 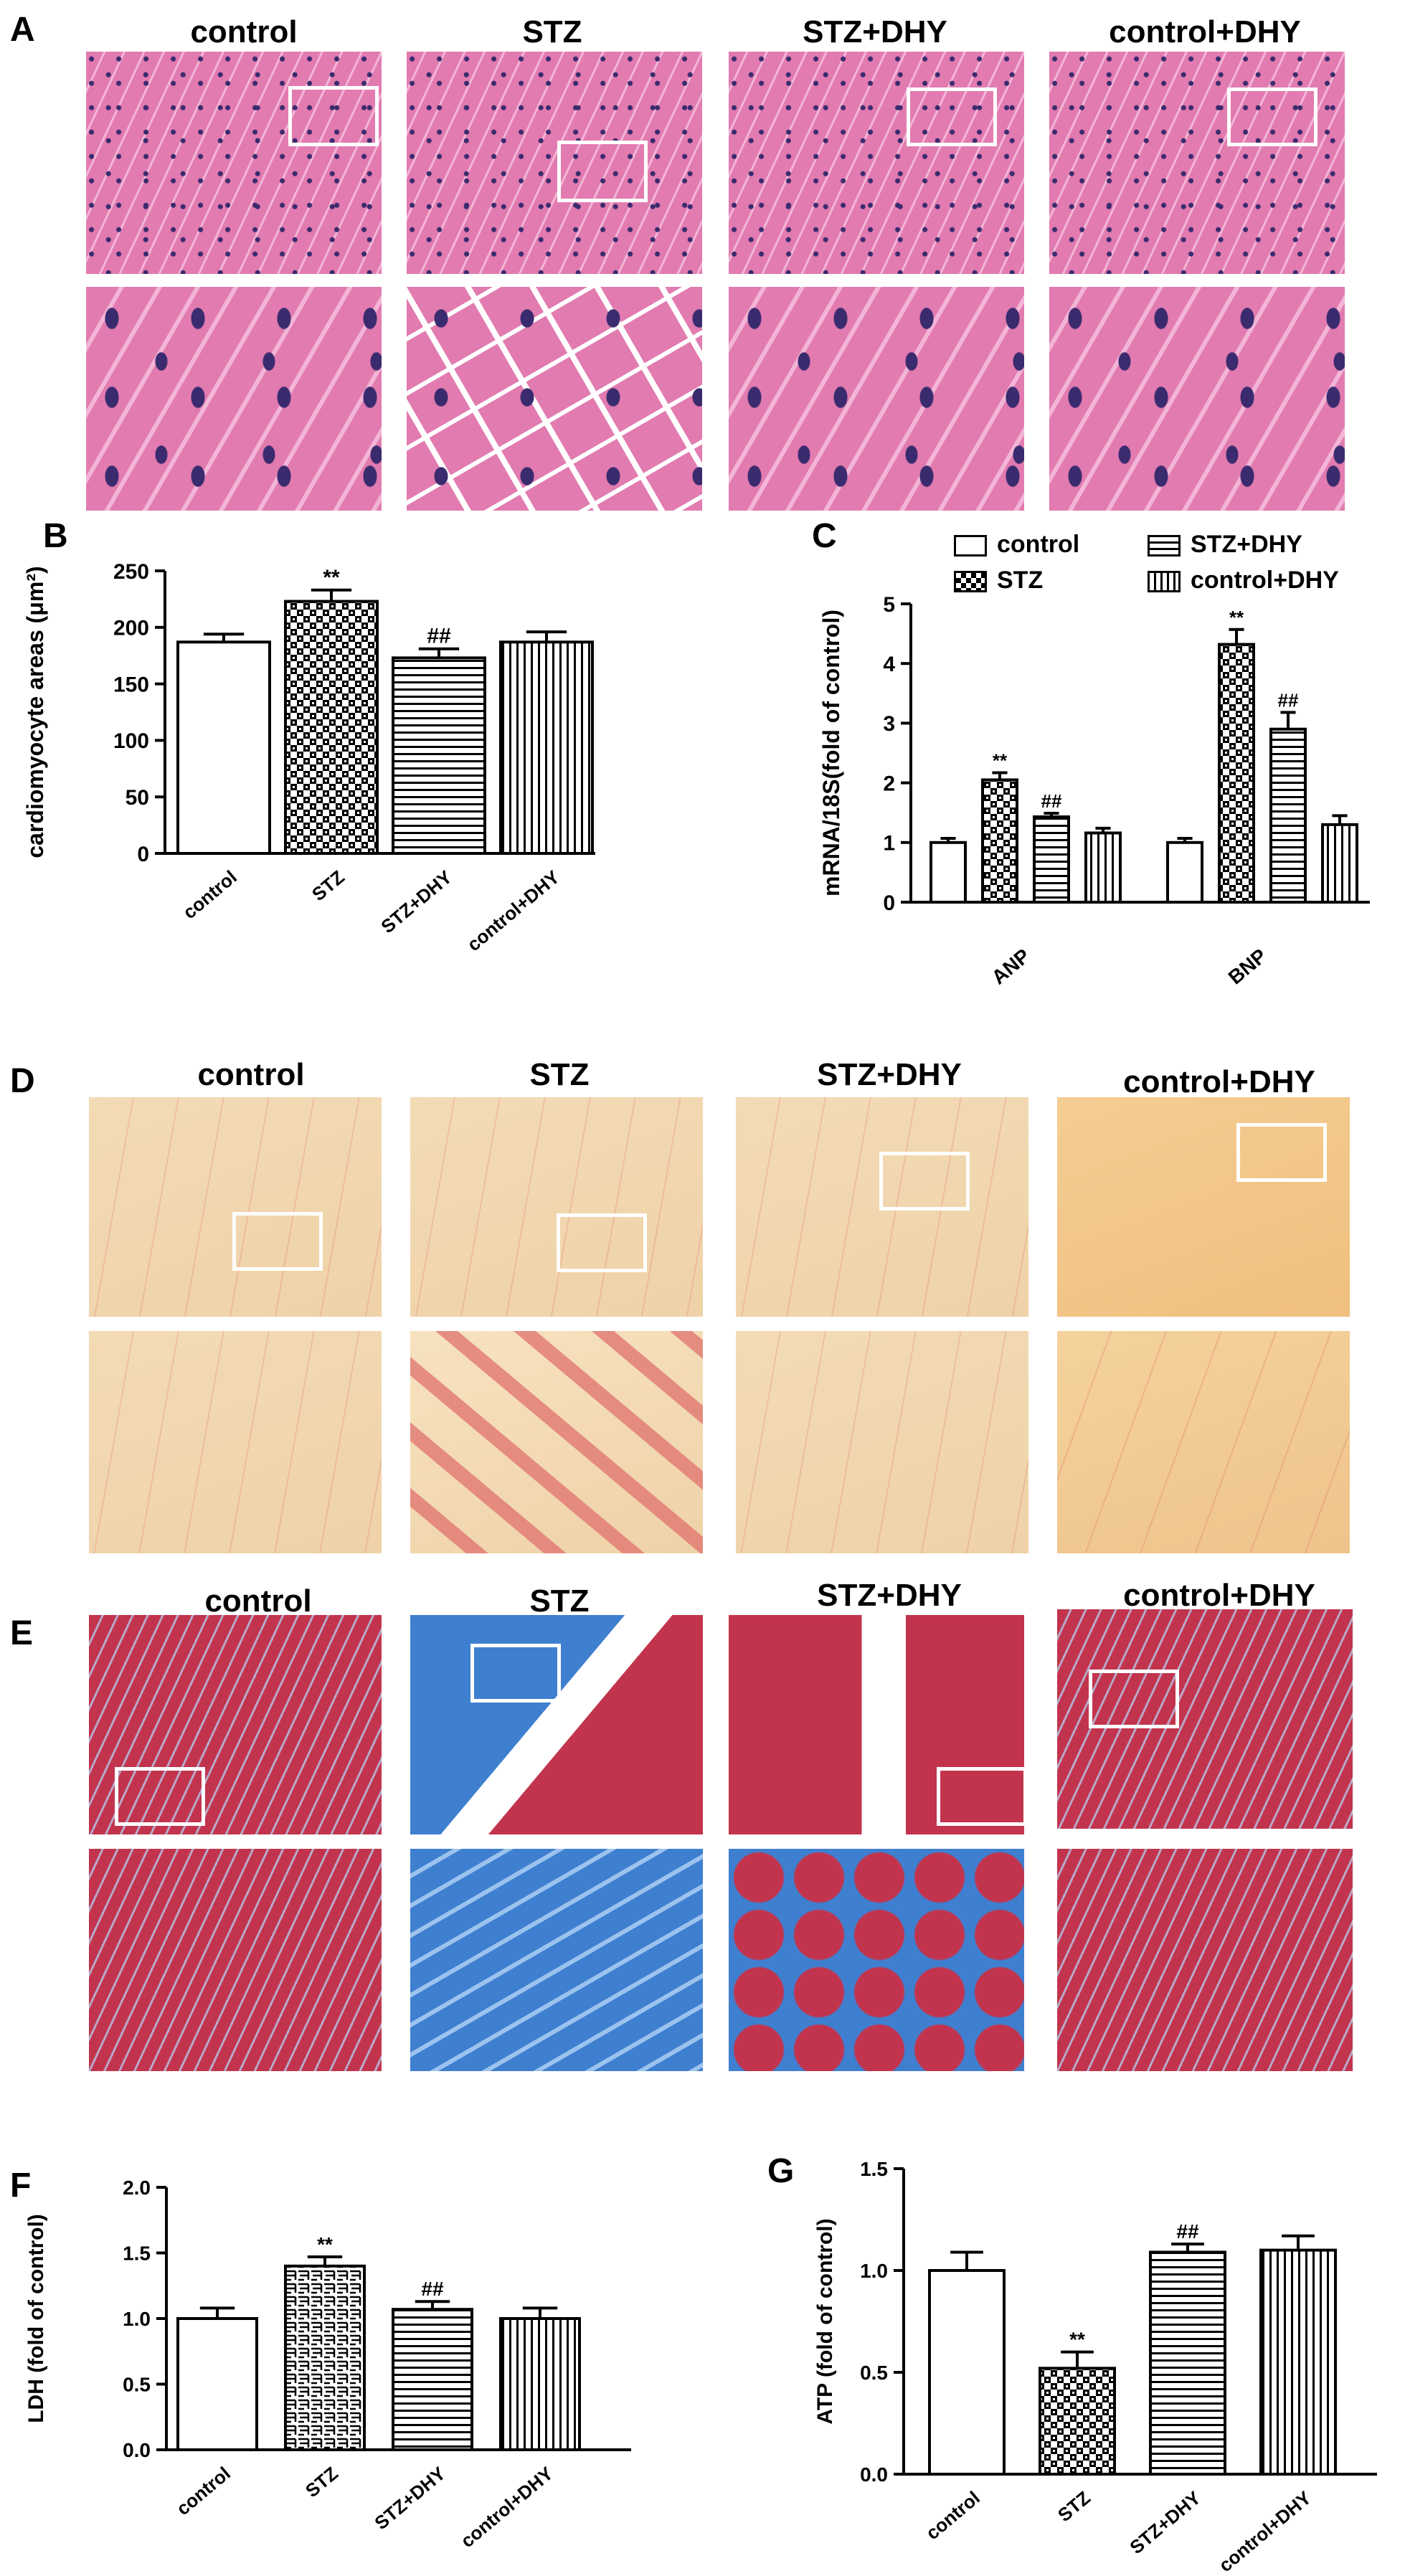 What do you see at coordinates (22, 30) in the screenshot?
I see `panel-letter-a: A` at bounding box center [22, 30].